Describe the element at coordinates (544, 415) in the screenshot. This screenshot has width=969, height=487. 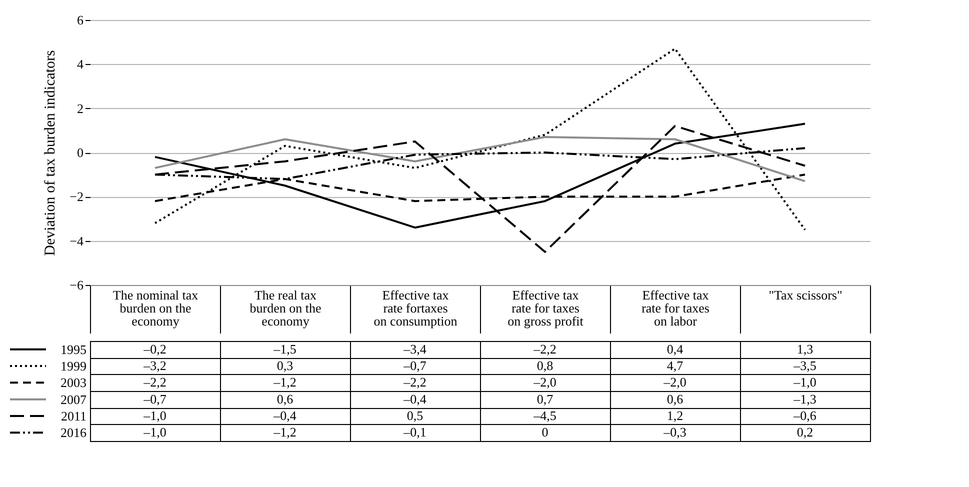
I see `data-label: –4,5` at that location.